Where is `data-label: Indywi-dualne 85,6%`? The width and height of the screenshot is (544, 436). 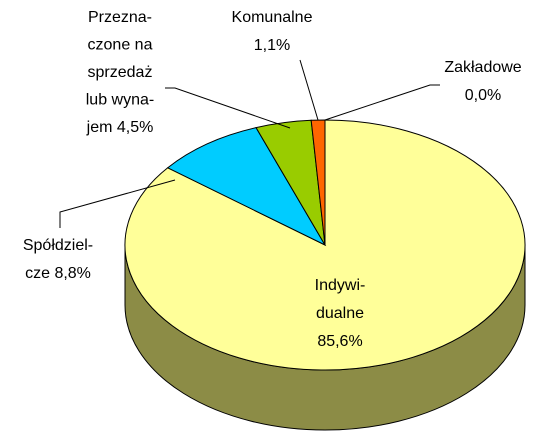 data-label: Indywi-dualne 85,6% is located at coordinates (340, 313).